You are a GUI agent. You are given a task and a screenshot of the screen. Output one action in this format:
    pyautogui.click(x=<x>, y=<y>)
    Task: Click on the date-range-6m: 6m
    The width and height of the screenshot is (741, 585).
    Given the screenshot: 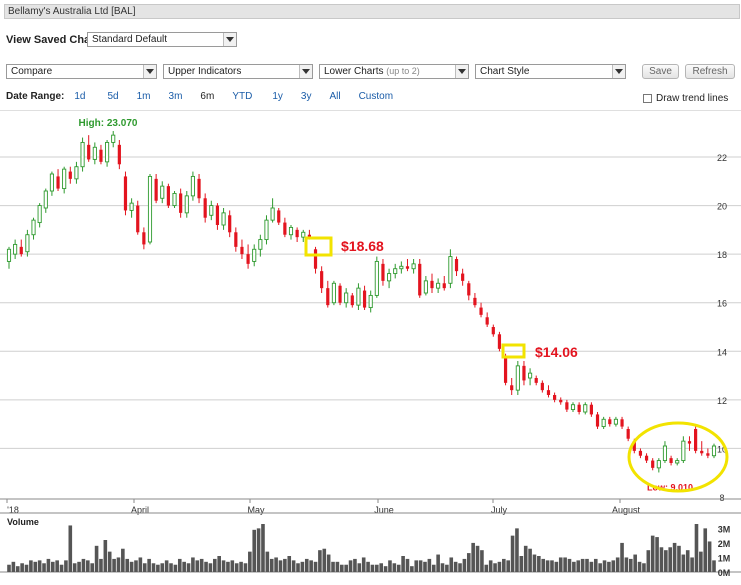 What is the action you would take?
    pyautogui.click(x=207, y=96)
    